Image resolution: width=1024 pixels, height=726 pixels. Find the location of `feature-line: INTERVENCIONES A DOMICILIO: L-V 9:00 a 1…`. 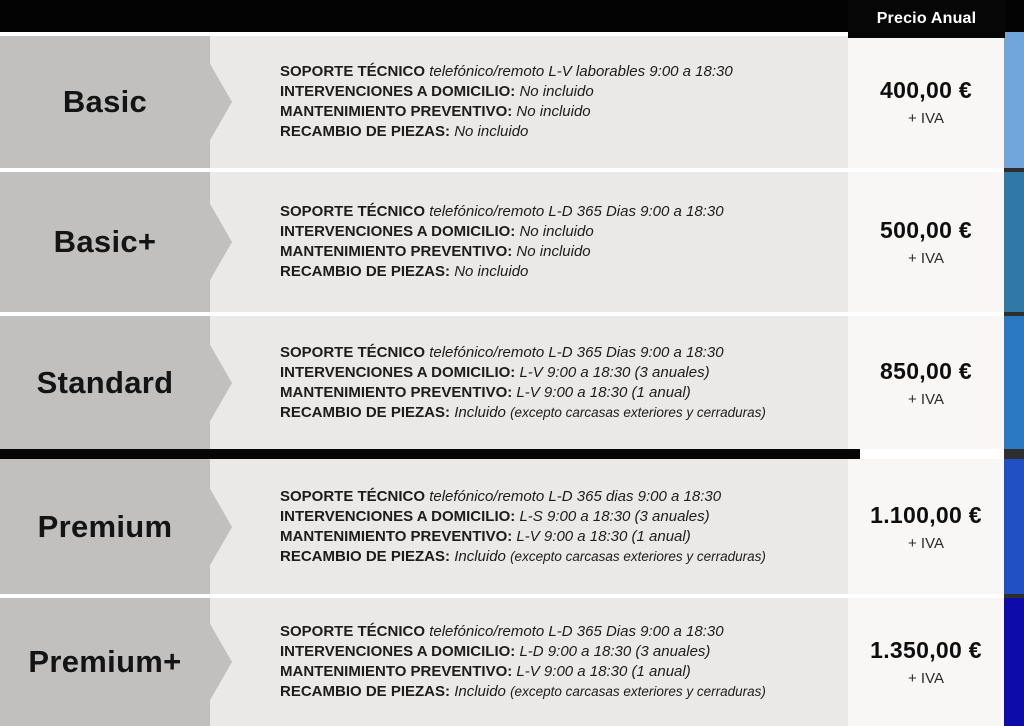

feature-line: INTERVENCIONES A DOMICILIO: L-V 9:00 a 1… is located at coordinates (564, 373).